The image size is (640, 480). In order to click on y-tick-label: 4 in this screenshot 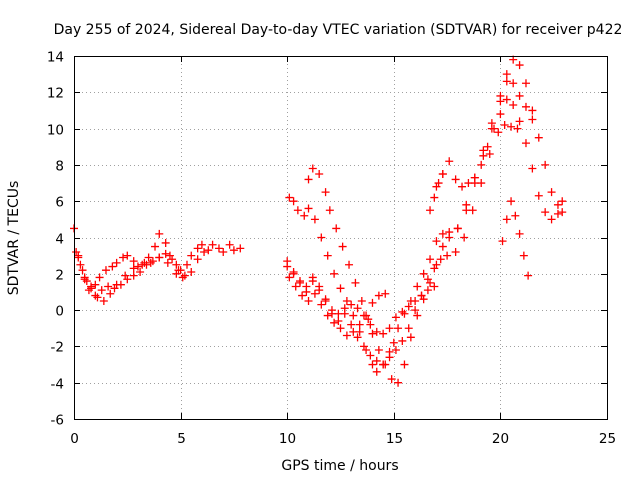, I will do `click(59, 240)`.